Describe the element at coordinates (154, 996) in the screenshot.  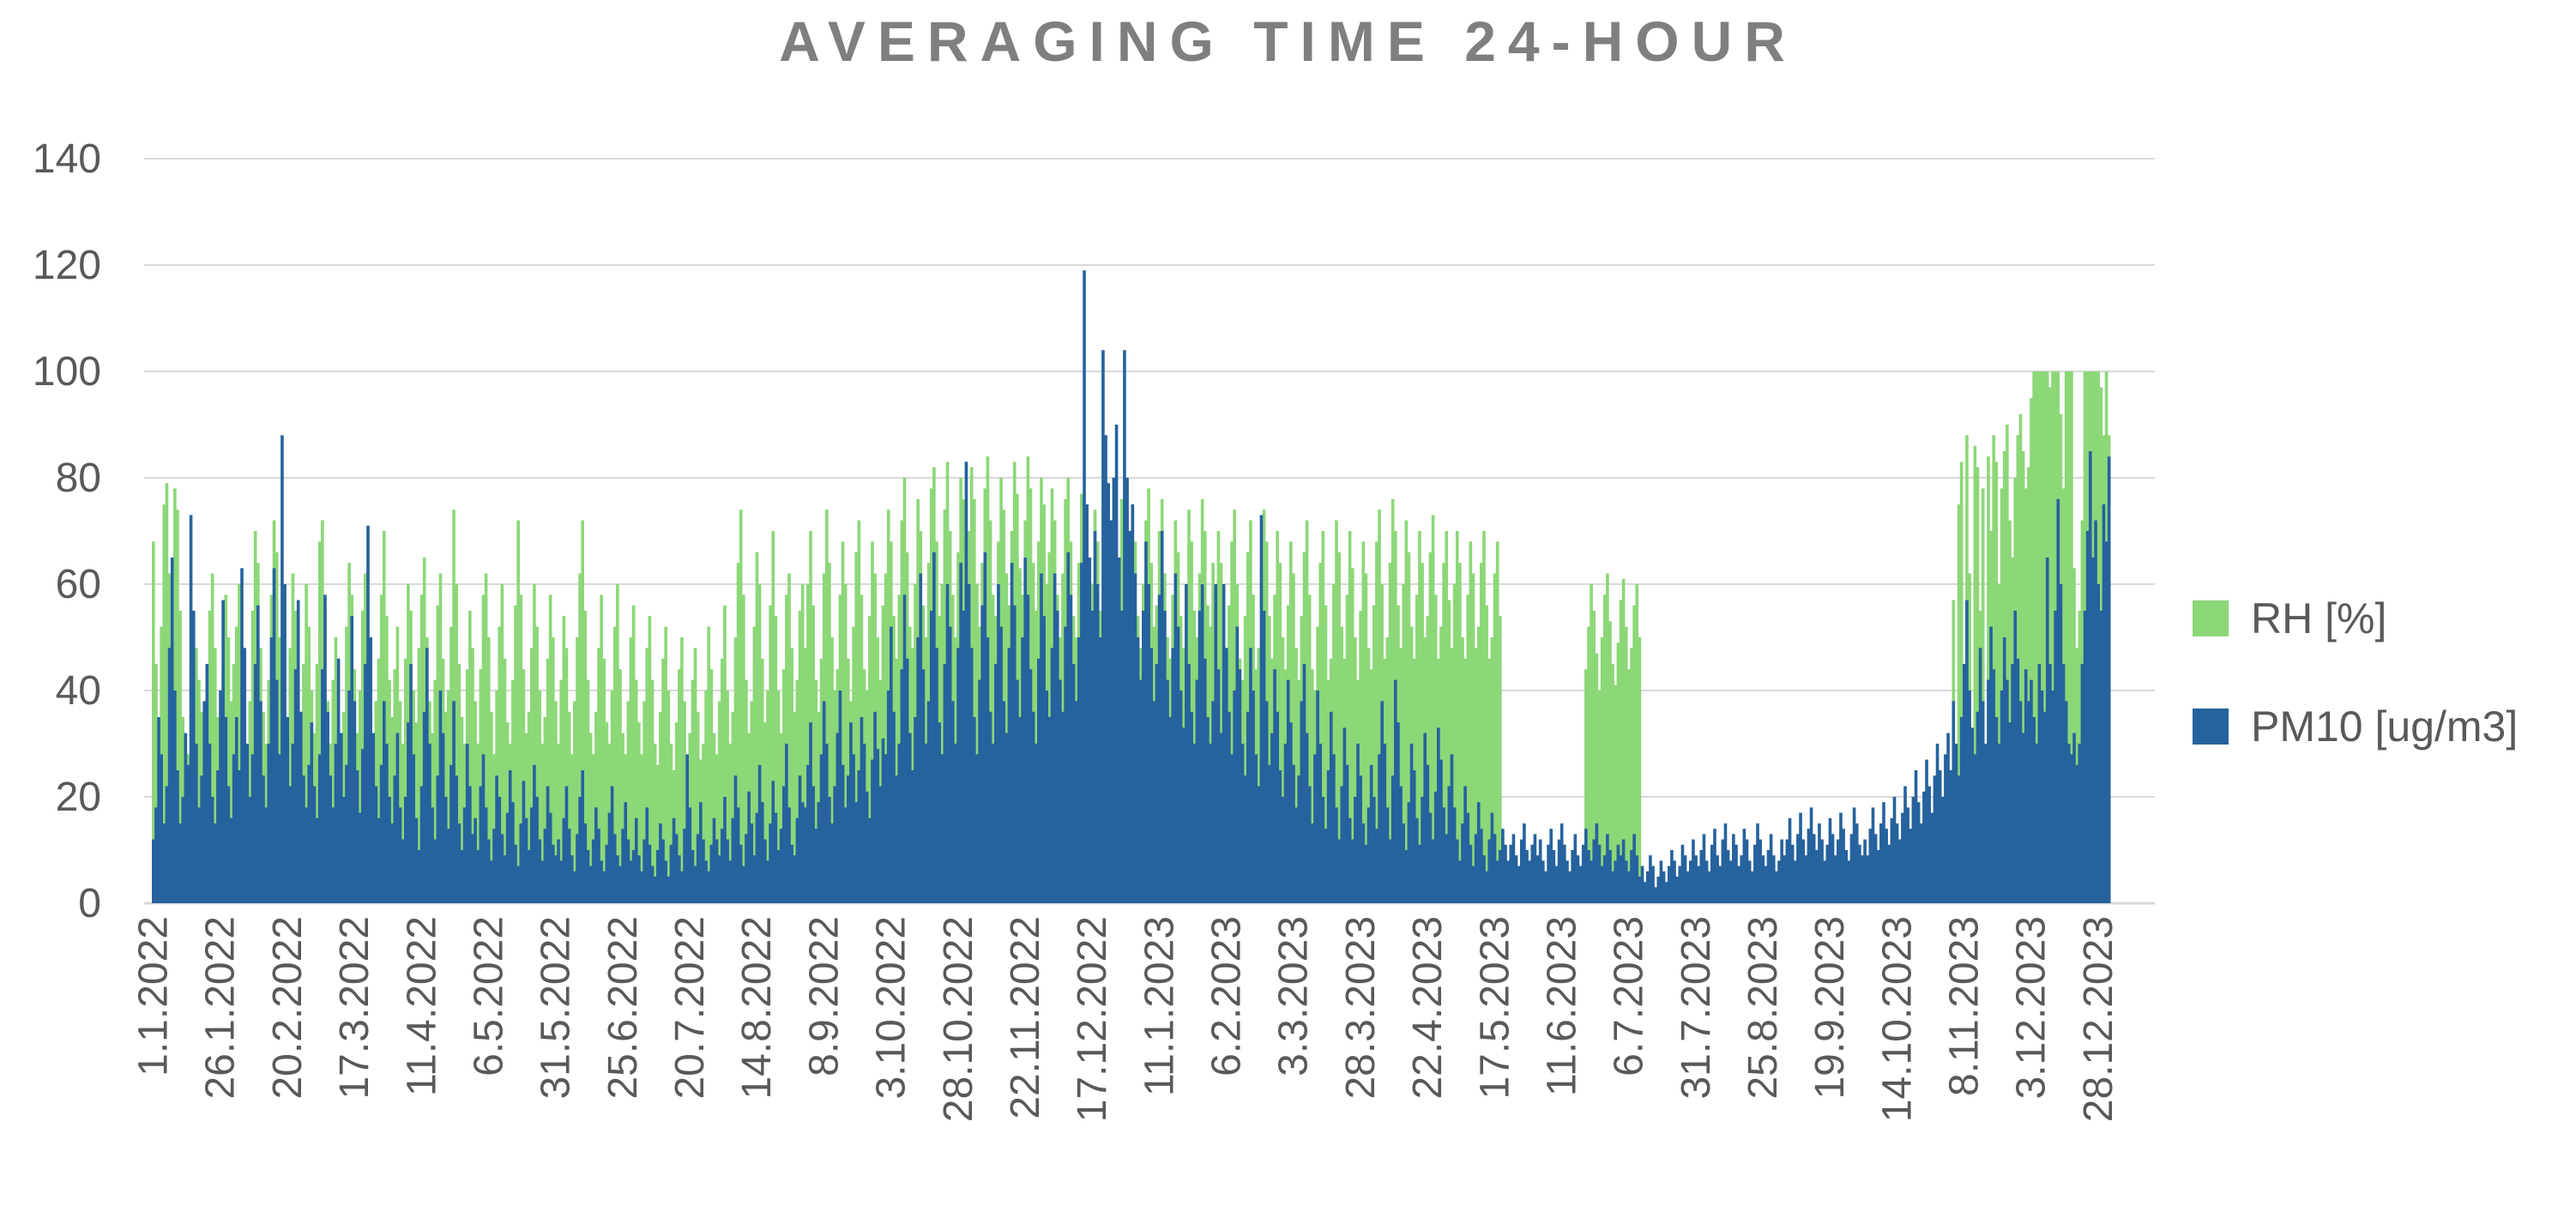
I see `x-tick-label: 1.1.2022` at that location.